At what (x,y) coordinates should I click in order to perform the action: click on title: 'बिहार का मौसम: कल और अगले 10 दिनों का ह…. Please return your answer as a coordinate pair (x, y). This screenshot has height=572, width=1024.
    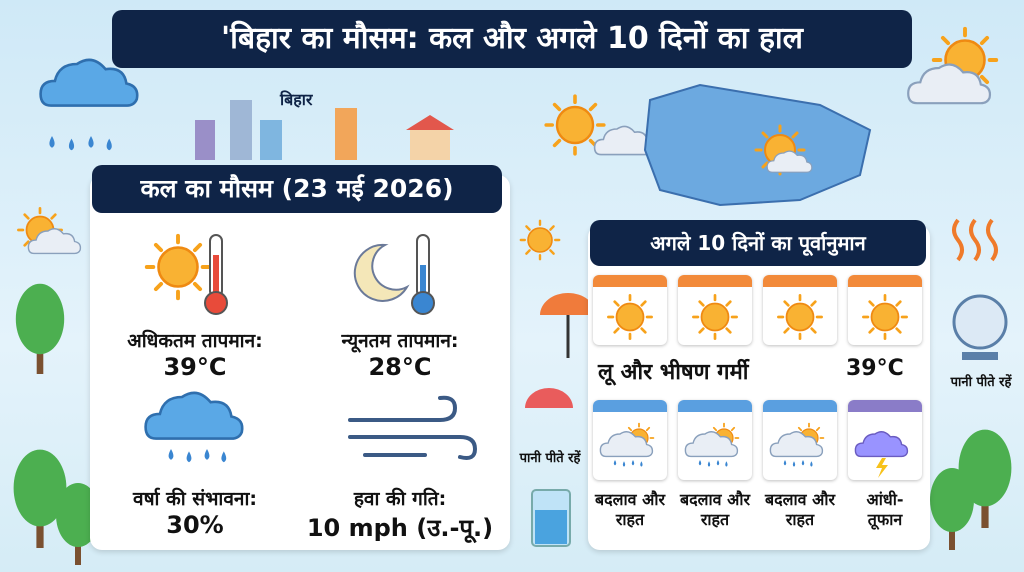
    Looking at the image, I should click on (512, 39).